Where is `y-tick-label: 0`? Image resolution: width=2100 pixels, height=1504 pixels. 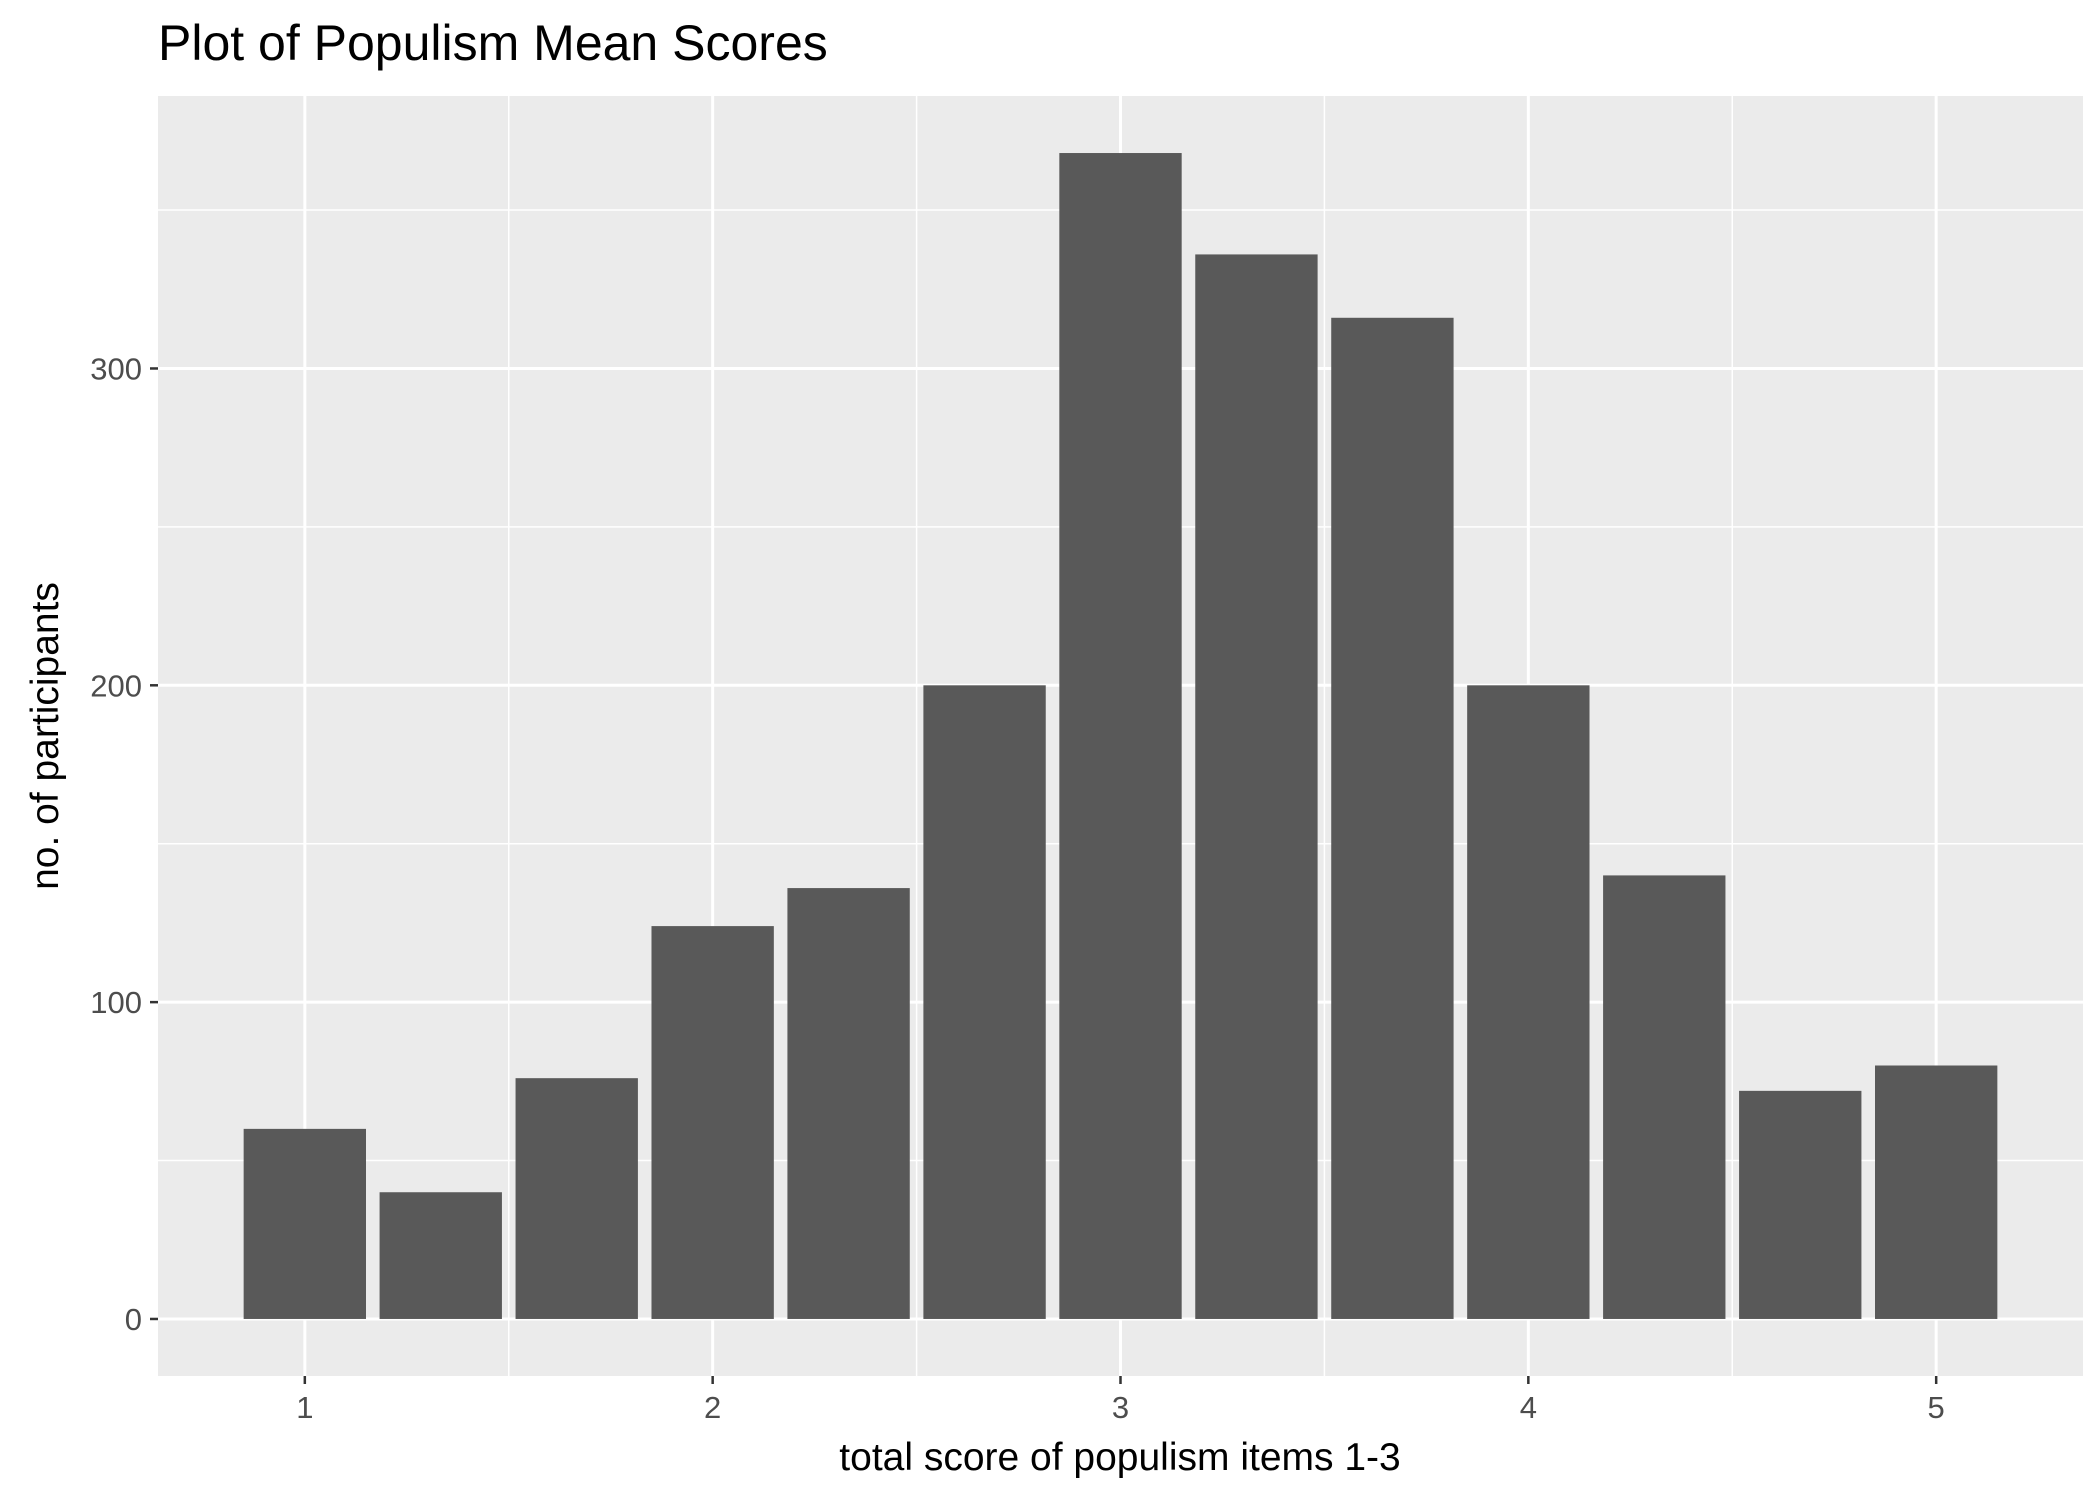 y-tick-label: 0 is located at coordinates (133, 1319).